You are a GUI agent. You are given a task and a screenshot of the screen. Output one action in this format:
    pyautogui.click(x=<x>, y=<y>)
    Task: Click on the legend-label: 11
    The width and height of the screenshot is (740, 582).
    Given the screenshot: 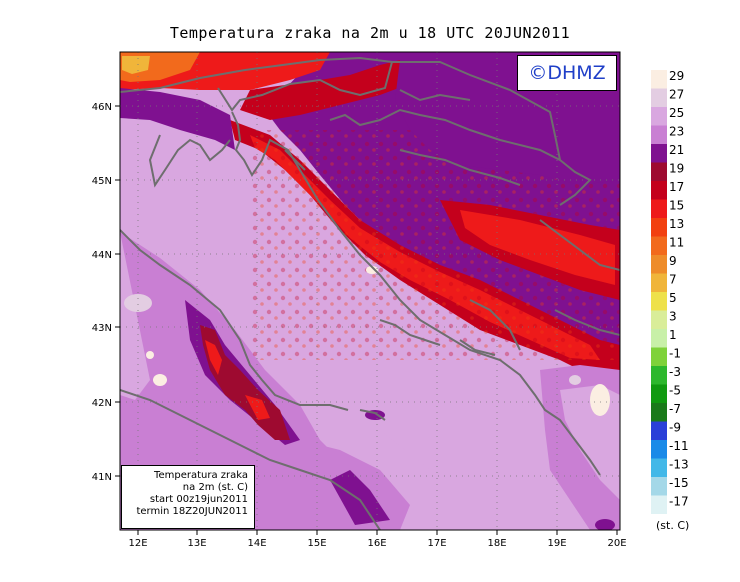 What is the action you would take?
    pyautogui.click(x=676, y=243)
    